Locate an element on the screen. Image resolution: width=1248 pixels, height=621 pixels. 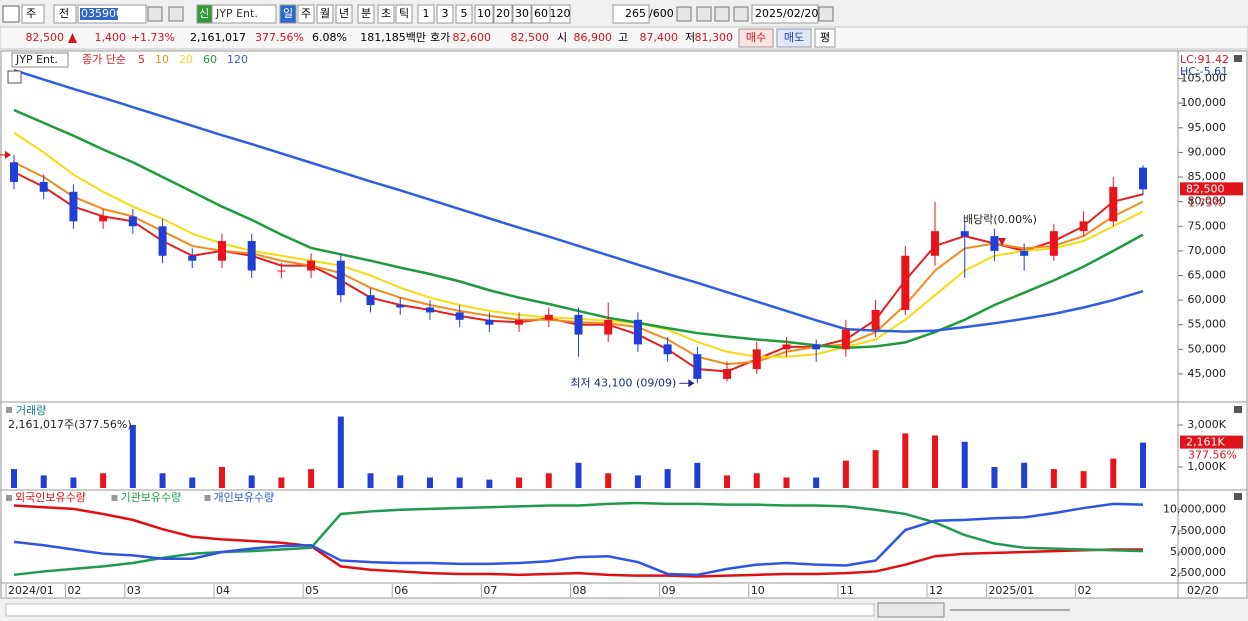
dividend-marker is located at coordinates (1002, 242).